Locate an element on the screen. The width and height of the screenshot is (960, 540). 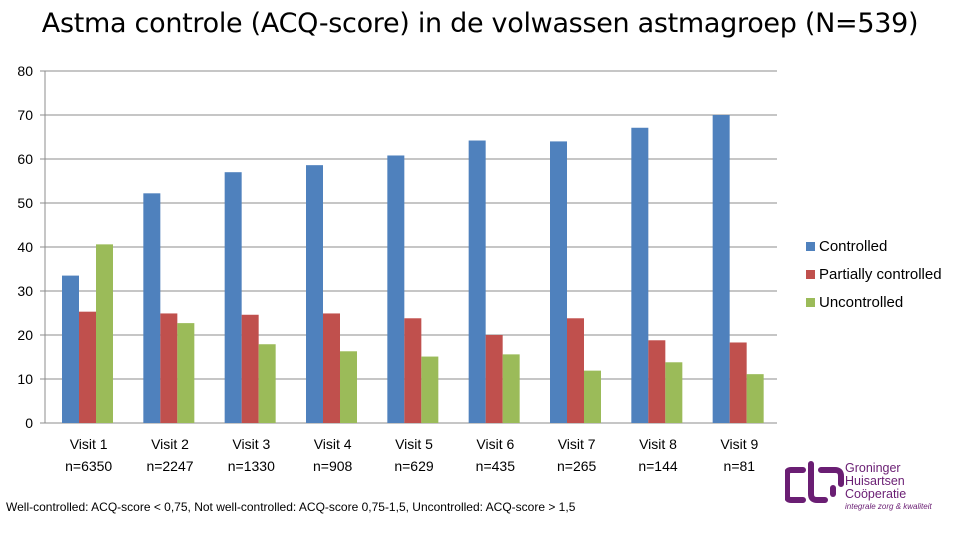
x-tick-sublabel-visit-2: n=2247 is located at coordinates (169, 466).